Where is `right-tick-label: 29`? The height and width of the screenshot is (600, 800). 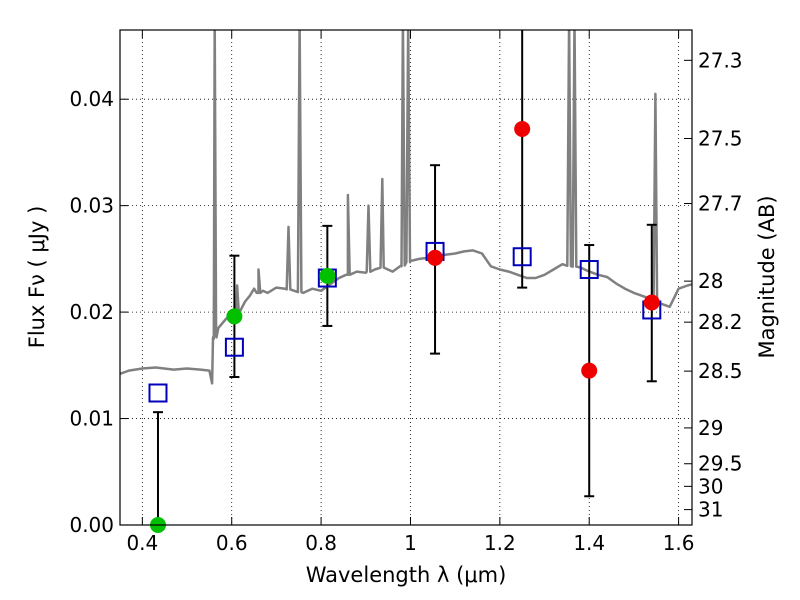 right-tick-label: 29 is located at coordinates (710, 428).